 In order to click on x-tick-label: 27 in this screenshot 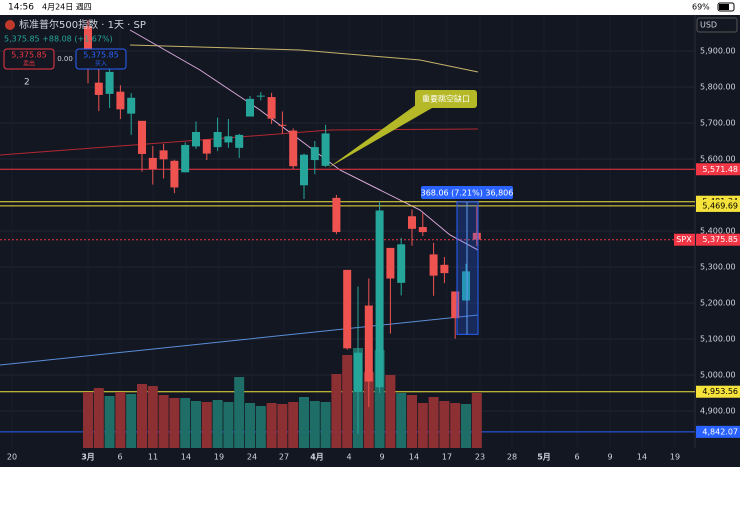, I will do `click(284, 457)`.